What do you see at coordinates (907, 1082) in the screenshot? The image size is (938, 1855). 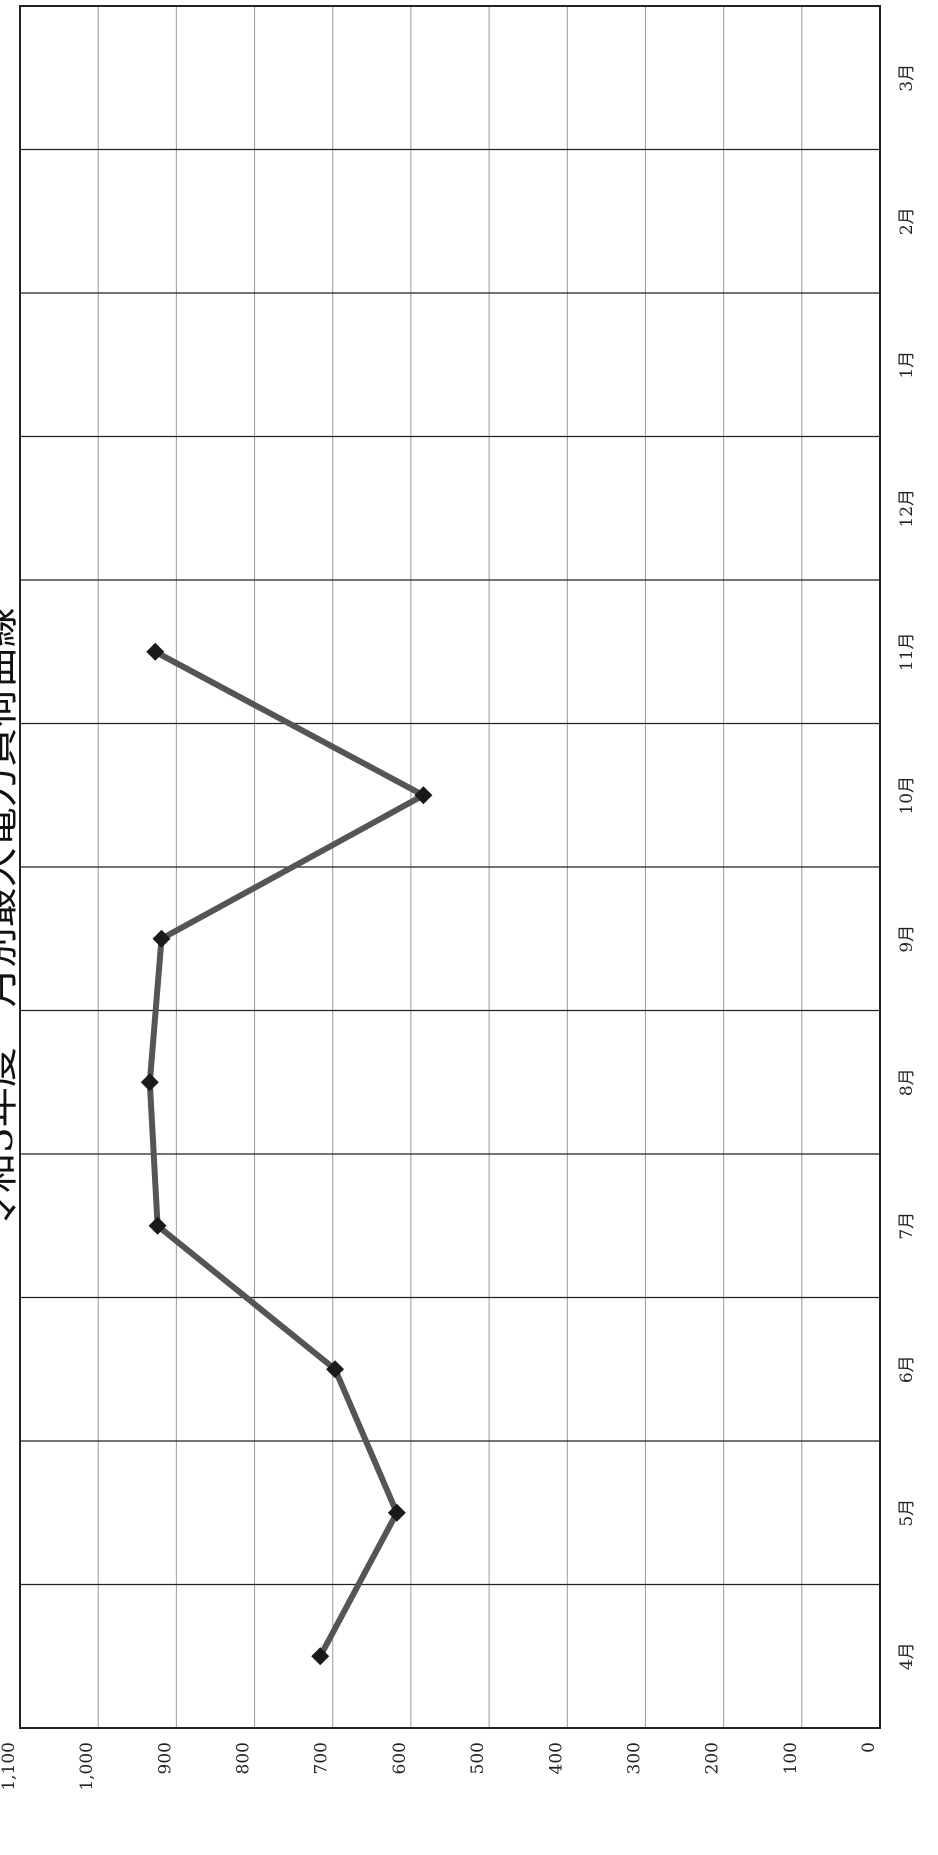 I see `category-tick-label: 8月` at bounding box center [907, 1082].